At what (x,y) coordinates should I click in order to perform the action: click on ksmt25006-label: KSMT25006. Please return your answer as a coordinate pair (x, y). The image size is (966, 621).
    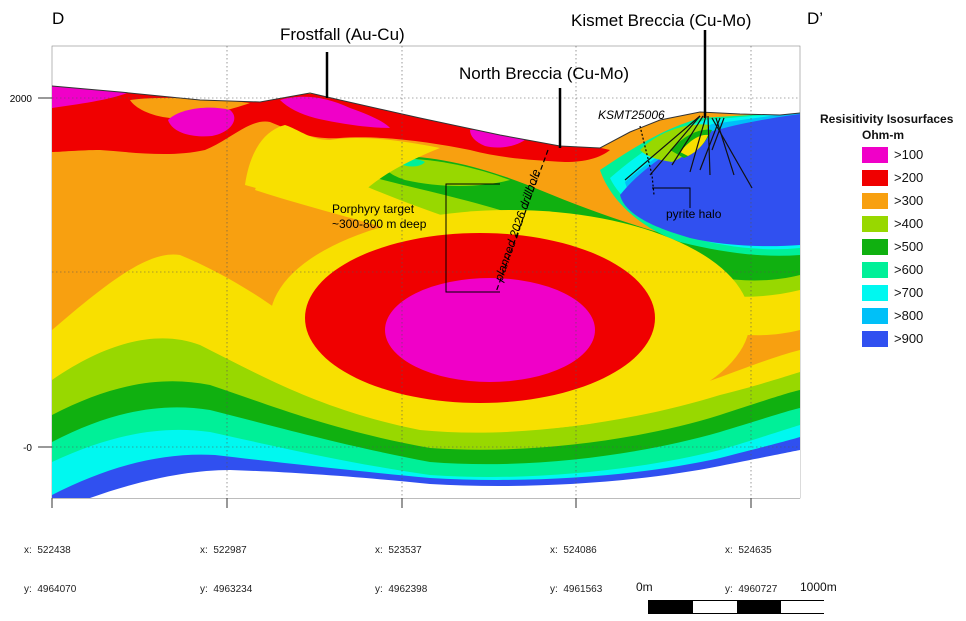
    Looking at the image, I should click on (631, 115).